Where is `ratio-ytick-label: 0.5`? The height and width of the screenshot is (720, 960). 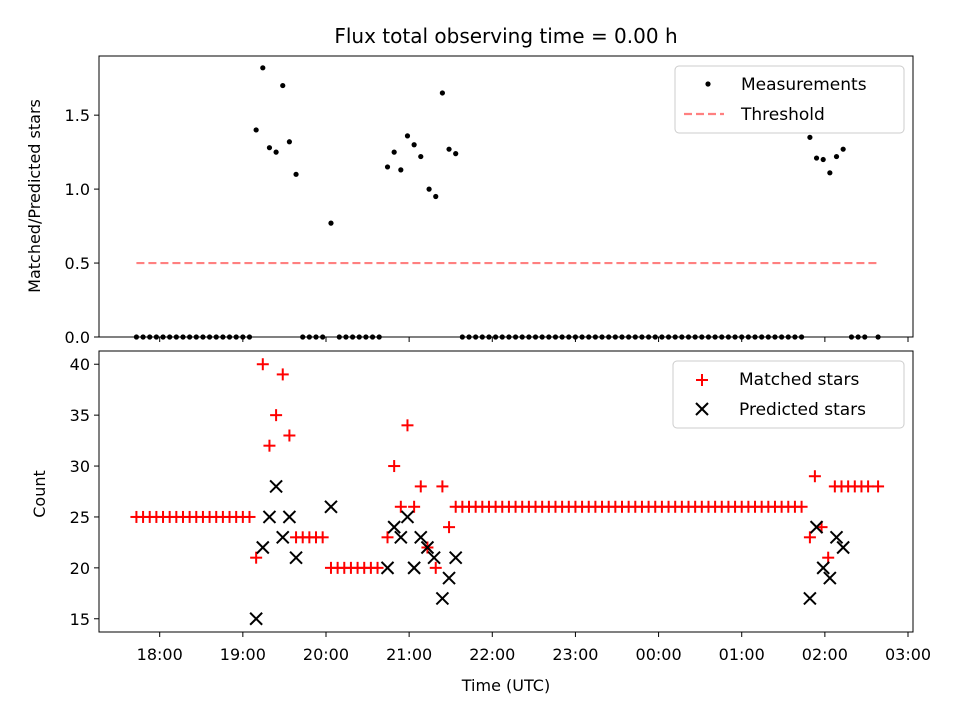 ratio-ytick-label: 0.5 is located at coordinates (77, 263).